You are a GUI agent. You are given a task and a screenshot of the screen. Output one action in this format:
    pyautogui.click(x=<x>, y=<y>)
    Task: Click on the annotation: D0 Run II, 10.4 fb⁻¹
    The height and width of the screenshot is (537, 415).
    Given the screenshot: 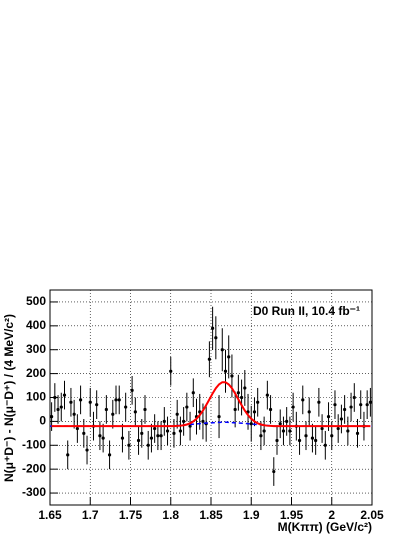 What is the action you would take?
    pyautogui.click(x=306, y=311)
    